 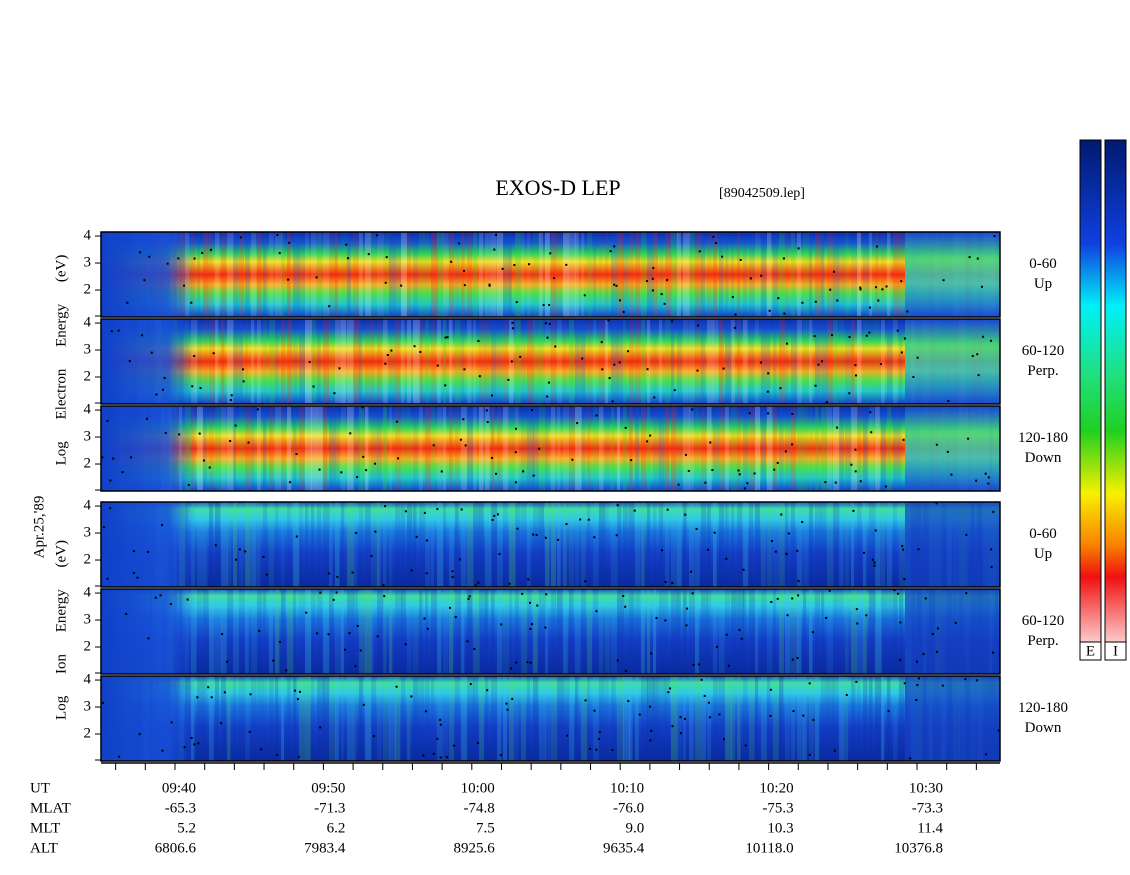 What do you see at coordinates (88, 646) in the screenshot?
I see `y-tick-label: 2` at bounding box center [88, 646].